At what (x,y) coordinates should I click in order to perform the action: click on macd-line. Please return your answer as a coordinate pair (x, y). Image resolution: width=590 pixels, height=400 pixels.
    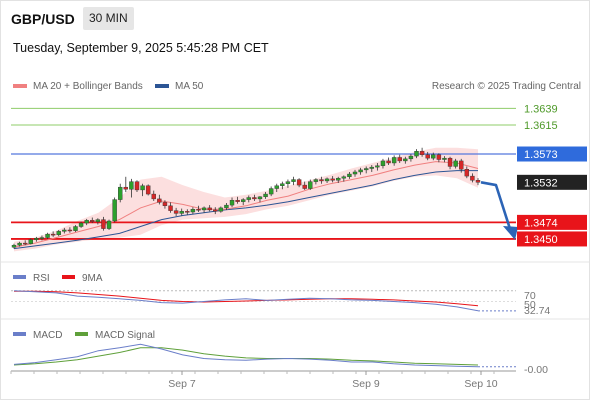
    Looking at the image, I should click on (246, 355).